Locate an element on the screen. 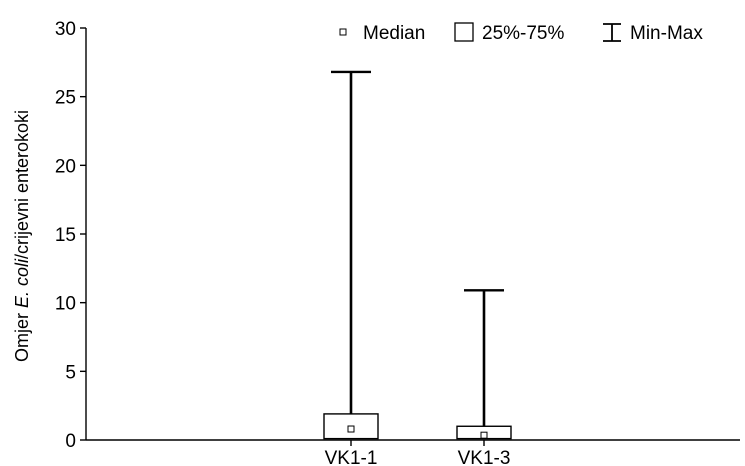  y-tick-label: 10 is located at coordinates (65, 304).